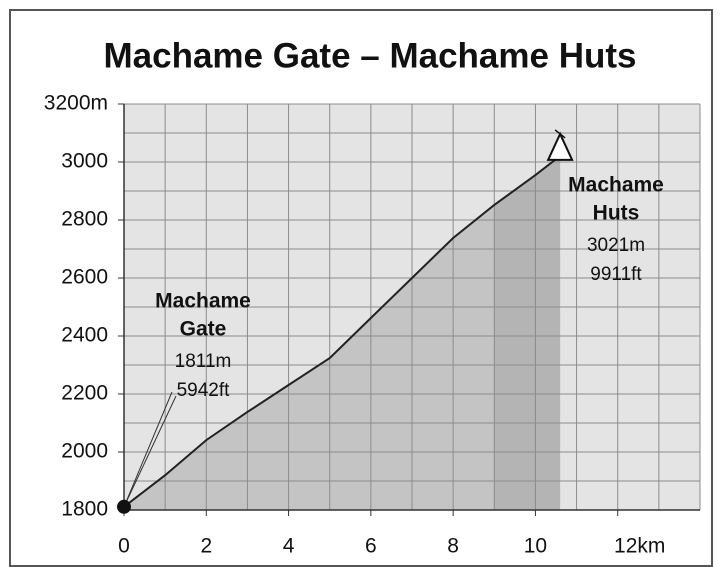 The width and height of the screenshot is (722, 567). Describe the element at coordinates (84, 393) in the screenshot. I see `y-tick-label: 2200` at that location.